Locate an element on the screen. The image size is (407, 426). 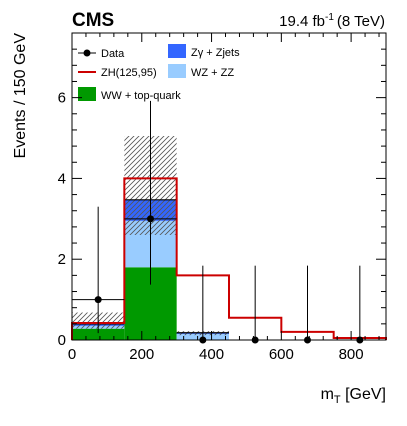
y-axis-label: Events / 150 GeV is located at coordinates (20, 96).